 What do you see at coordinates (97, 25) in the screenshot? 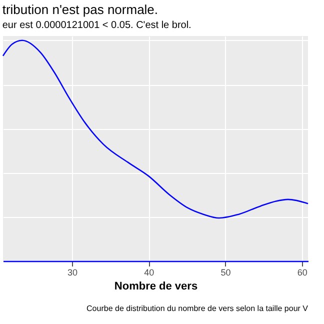
I see `chart-subtitle: eur est 0.0000121001 < 0.05. C'est le brol.` at bounding box center [97, 25].